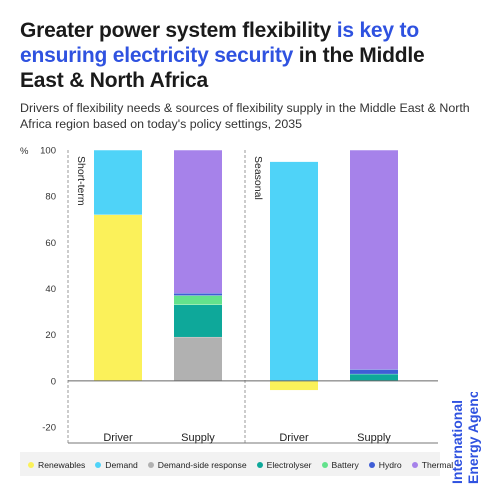 This screenshot has width=500, height=500. Describe the element at coordinates (53, 381) in the screenshot. I see `y-tick-label: 0` at that location.